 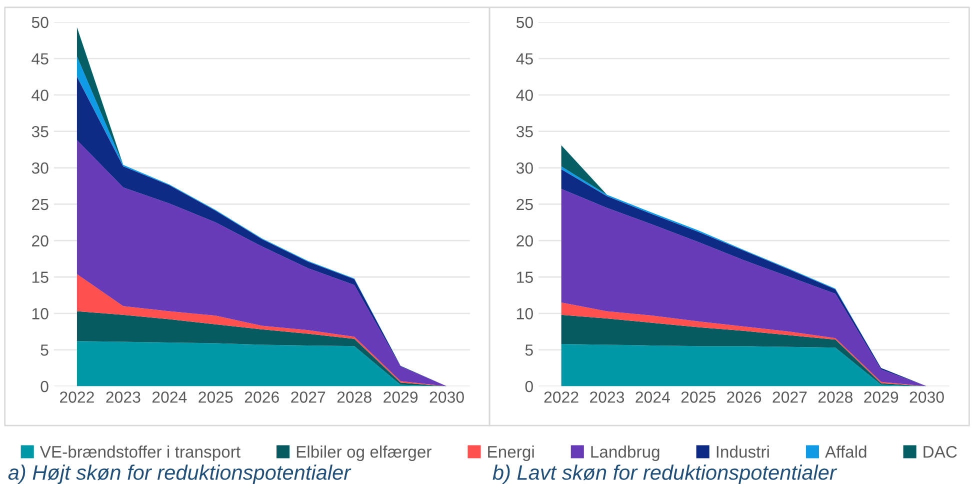 What do you see at coordinates (140, 454) in the screenshot?
I see `legend-label: VE-brændstoffer i transport` at bounding box center [140, 454].